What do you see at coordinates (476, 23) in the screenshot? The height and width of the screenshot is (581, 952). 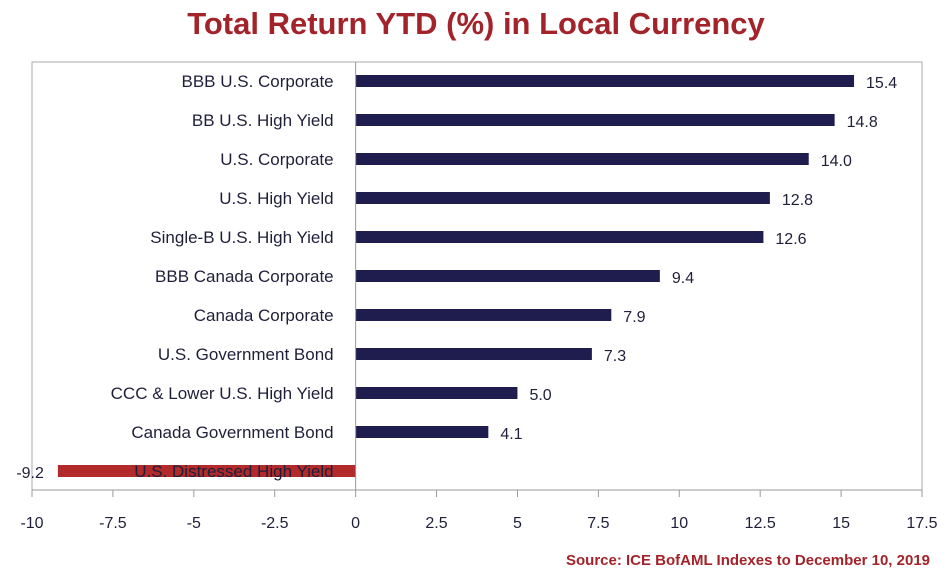 I see `chart-title: Total Return YTD (%) in Local Currency` at bounding box center [476, 23].